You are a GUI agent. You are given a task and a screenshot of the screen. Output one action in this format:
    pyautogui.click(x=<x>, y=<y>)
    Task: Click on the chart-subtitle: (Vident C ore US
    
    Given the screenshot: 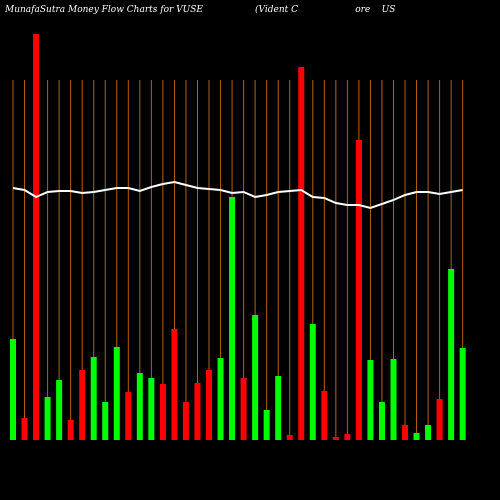 What is the action you would take?
    pyautogui.click(x=325, y=9)
    